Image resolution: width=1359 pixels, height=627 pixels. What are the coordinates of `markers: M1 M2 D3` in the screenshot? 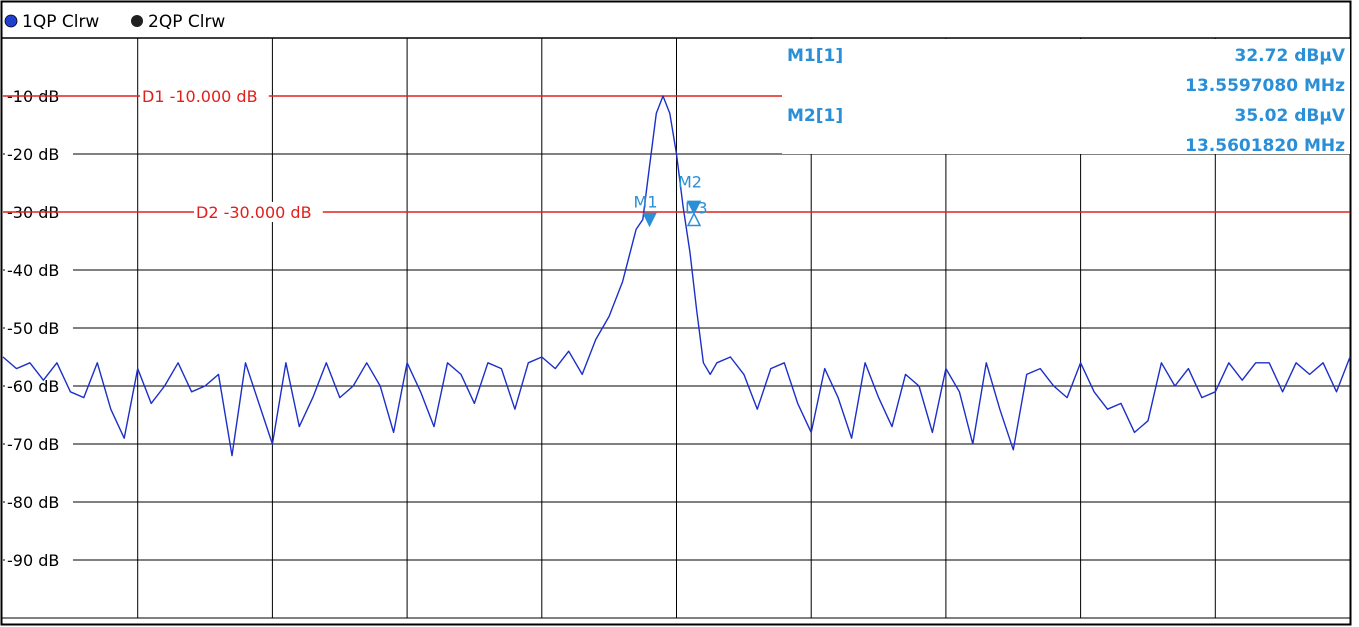 It's located at (671, 200).